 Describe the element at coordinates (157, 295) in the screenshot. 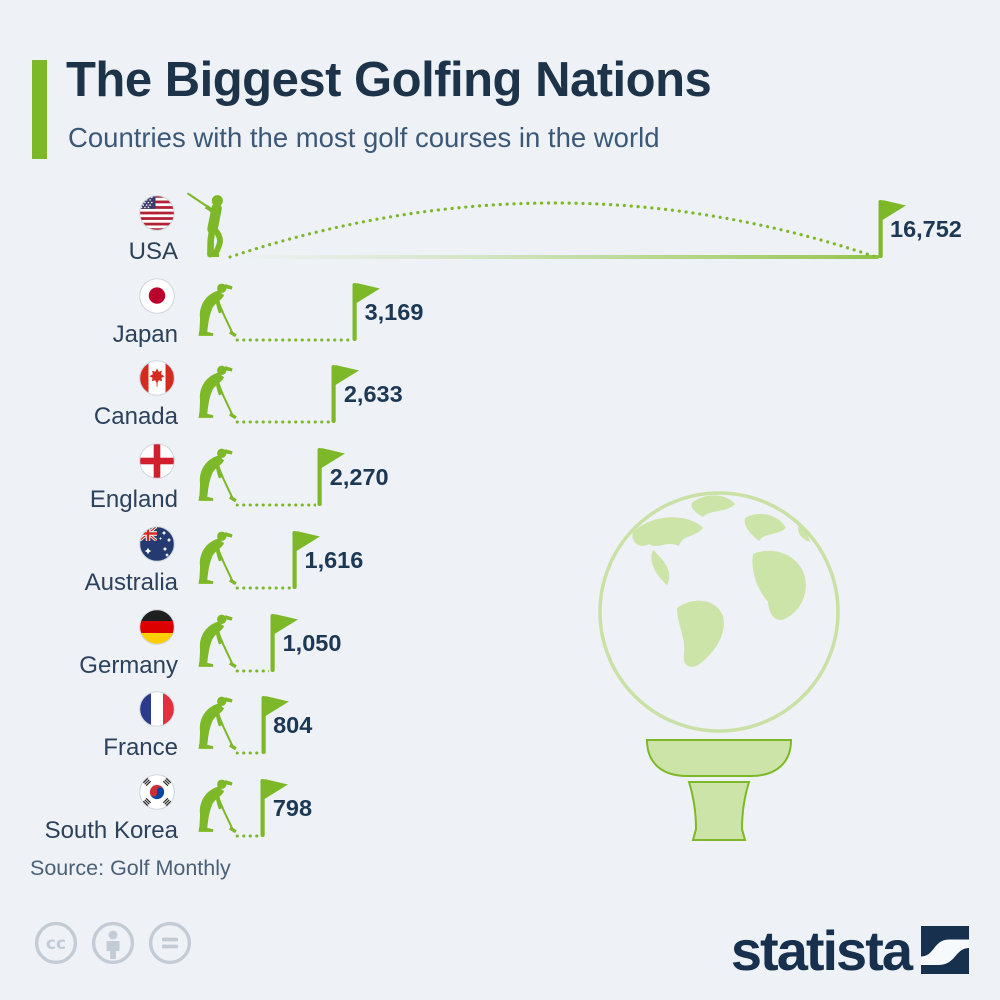

I see `flag-jp-icon` at that location.